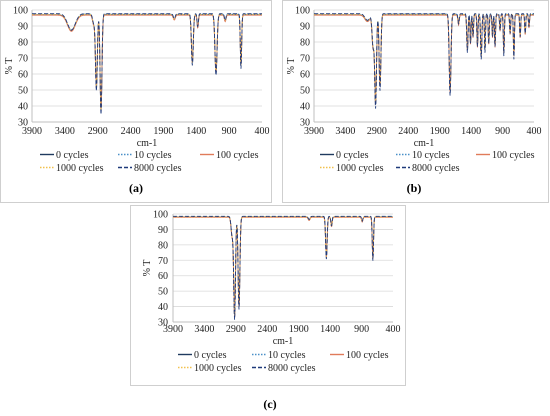 This screenshot has height=416, width=550. Describe the element at coordinates (269, 404) in the screenshot. I see `panel-label: (c)` at that location.